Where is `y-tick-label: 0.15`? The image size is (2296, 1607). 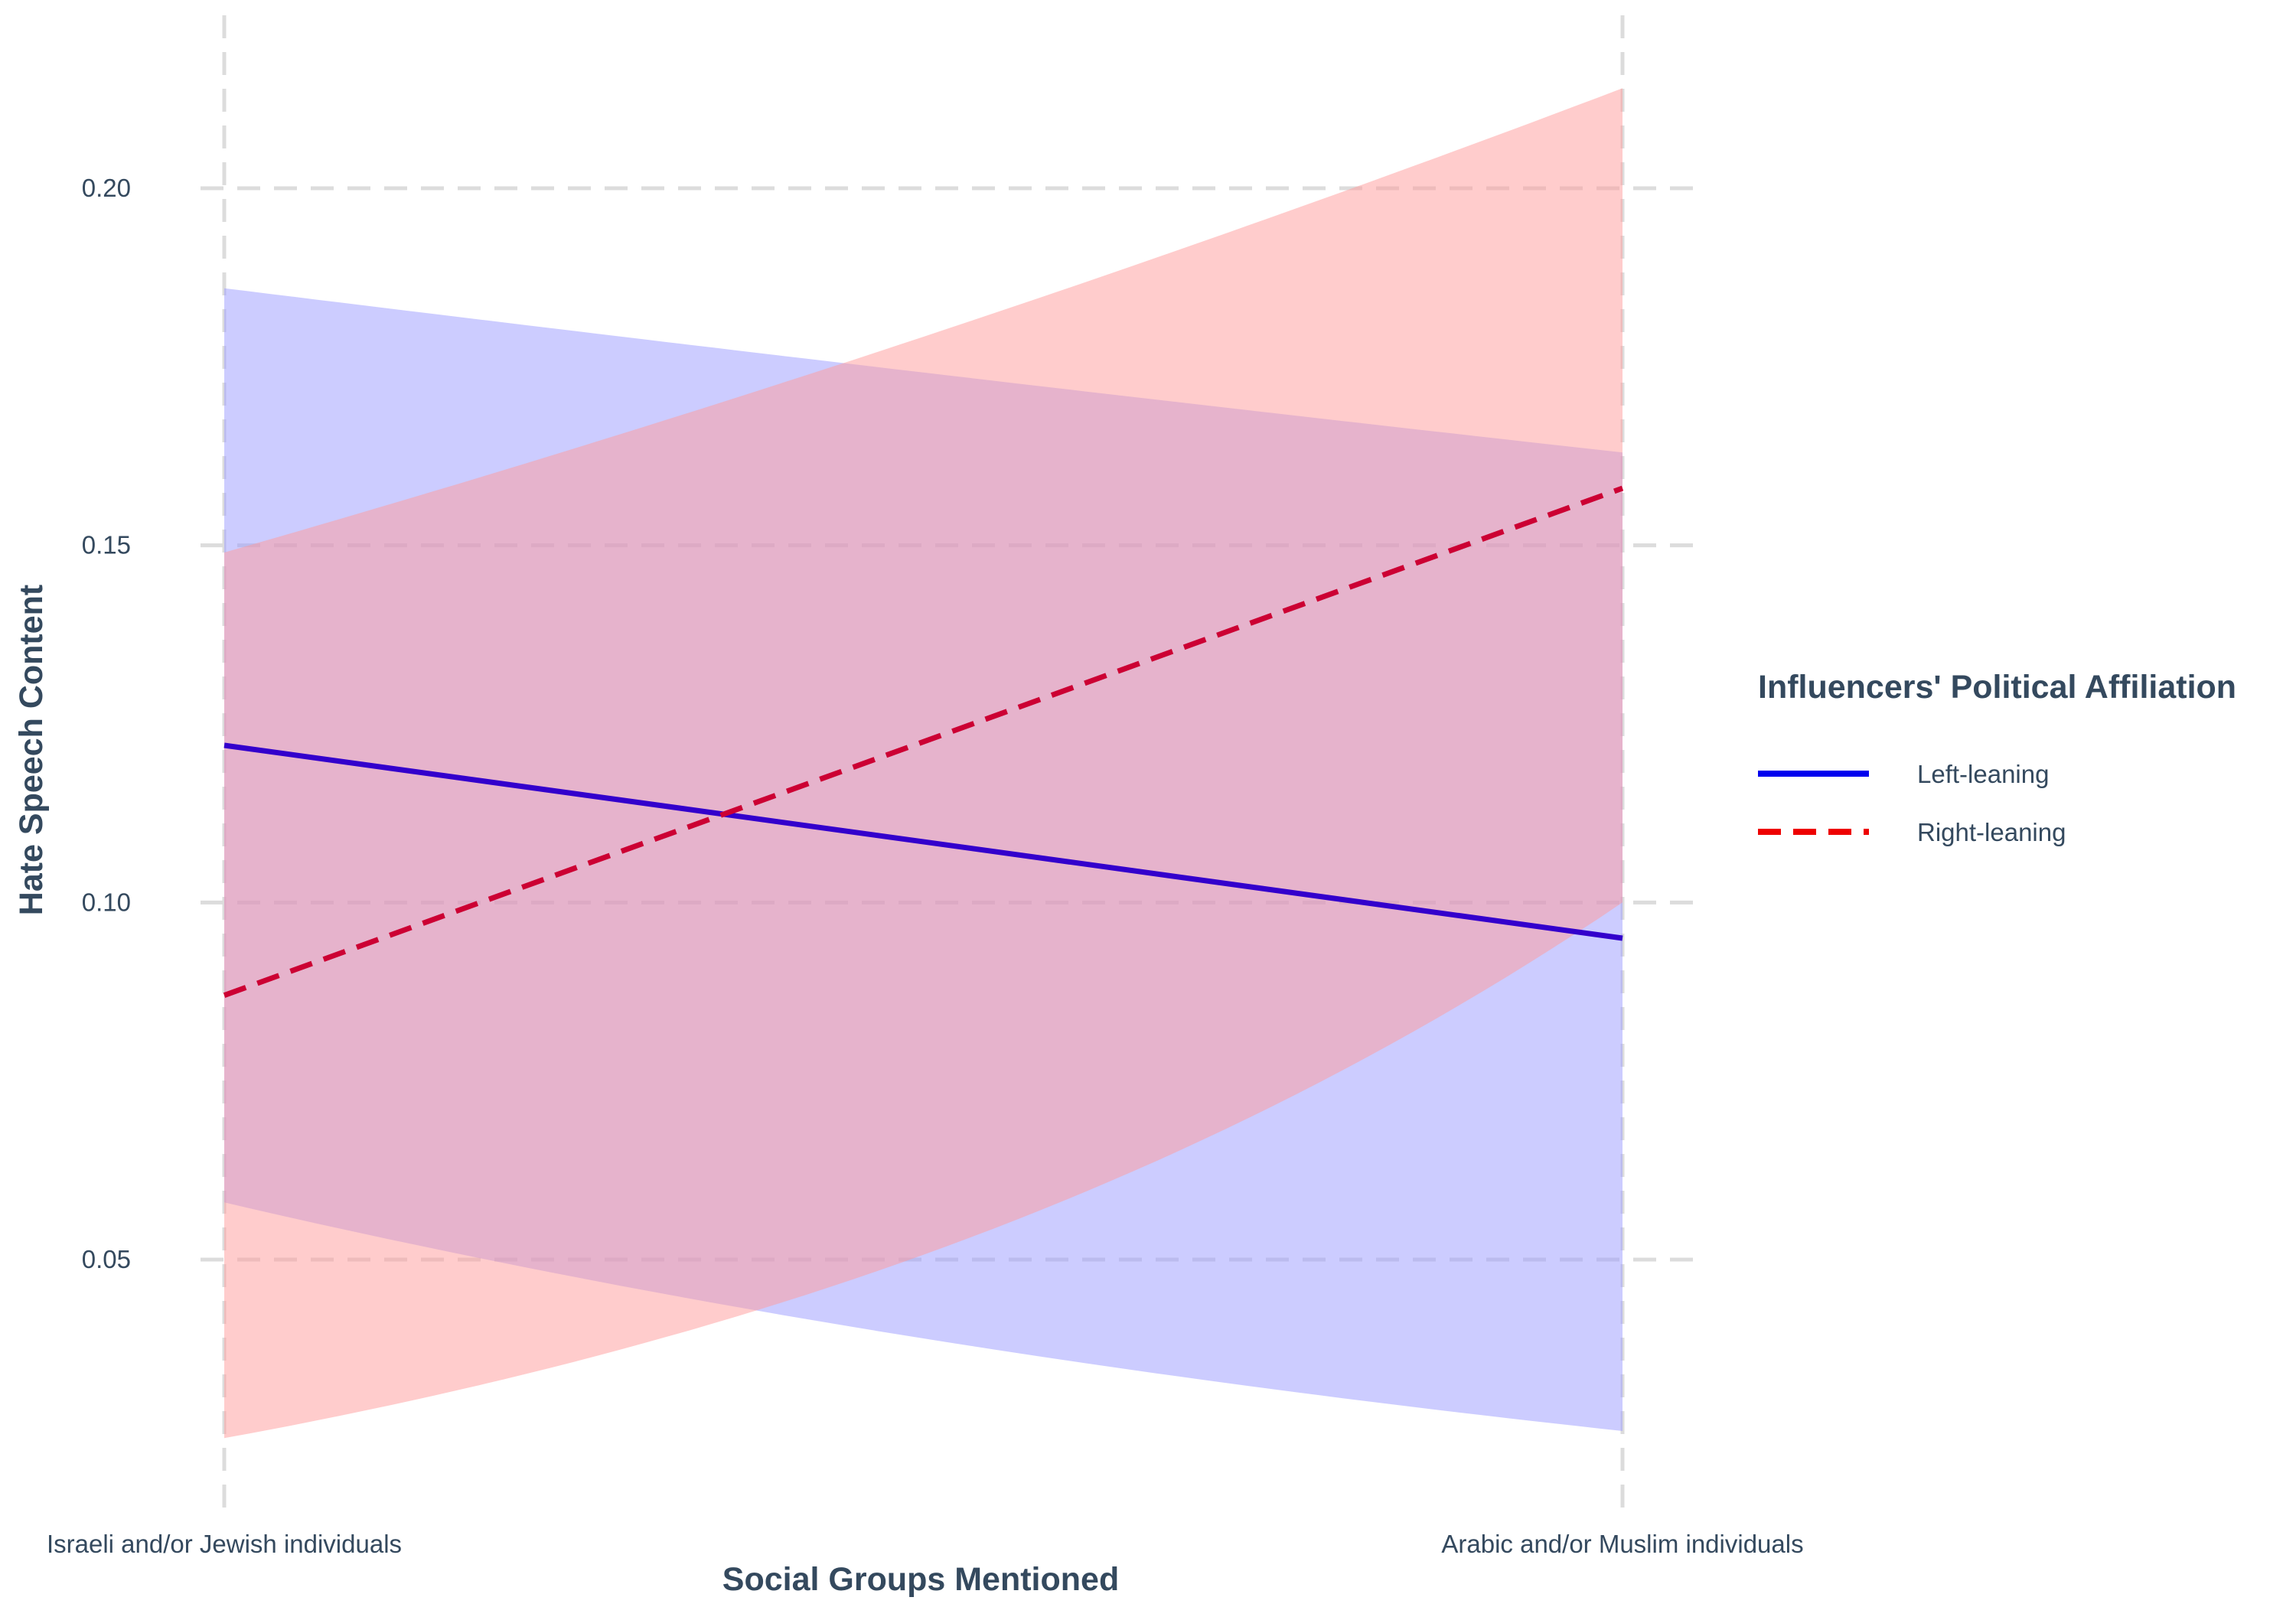
y-tick-label: 0.15 is located at coordinates (106, 545).